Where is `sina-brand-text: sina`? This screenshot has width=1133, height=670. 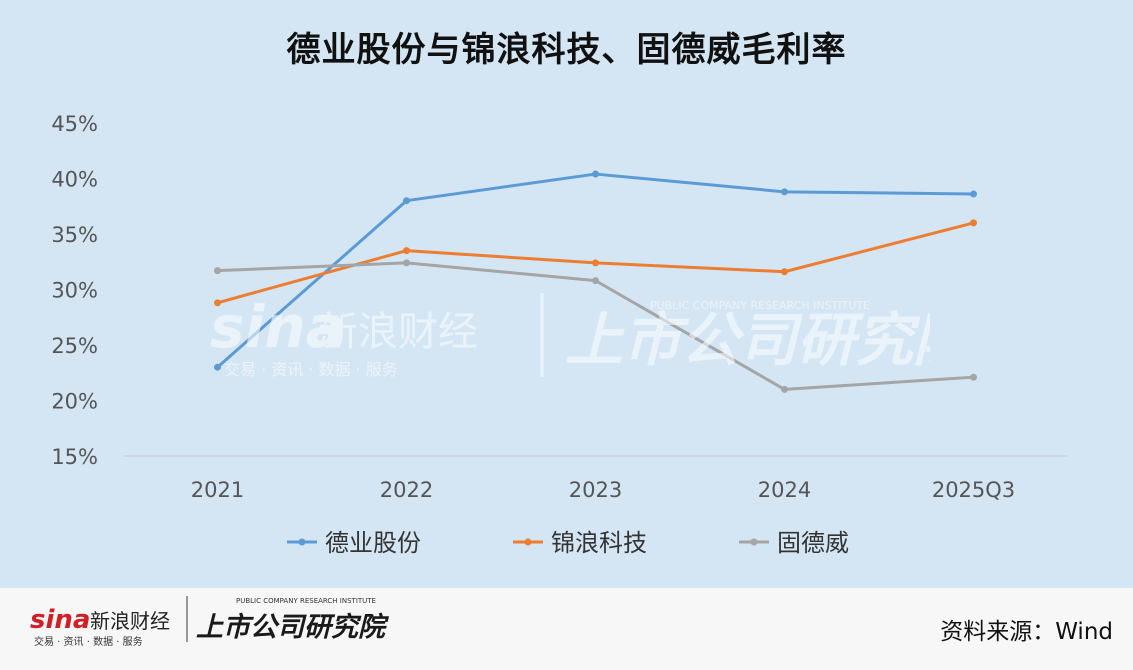 sina-brand-text: sina is located at coordinates (60, 620).